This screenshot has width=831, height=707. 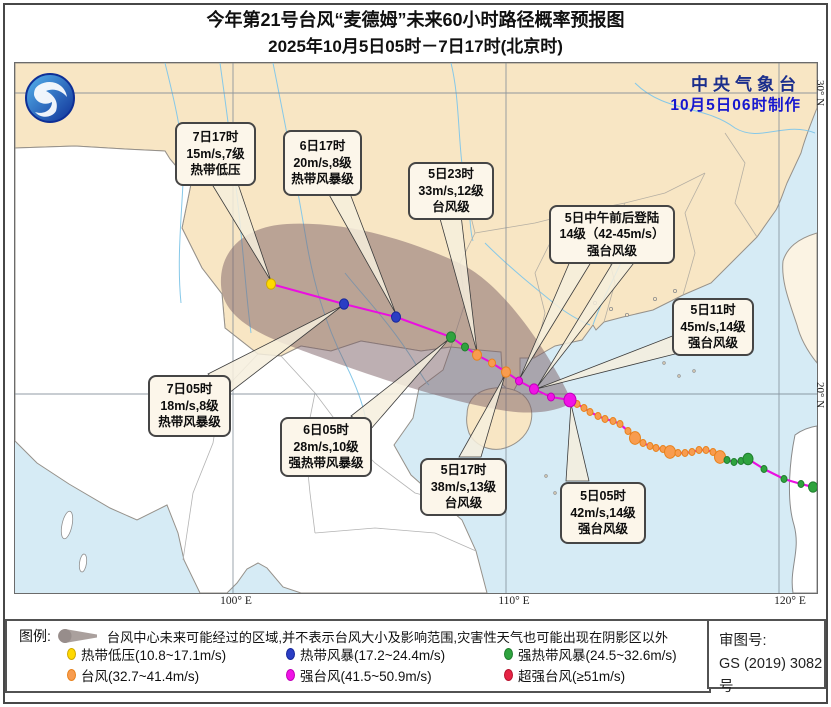 I want to click on callout-7d05: 7日05时 18m/s,8级 热带风暴级, so click(x=189, y=406).